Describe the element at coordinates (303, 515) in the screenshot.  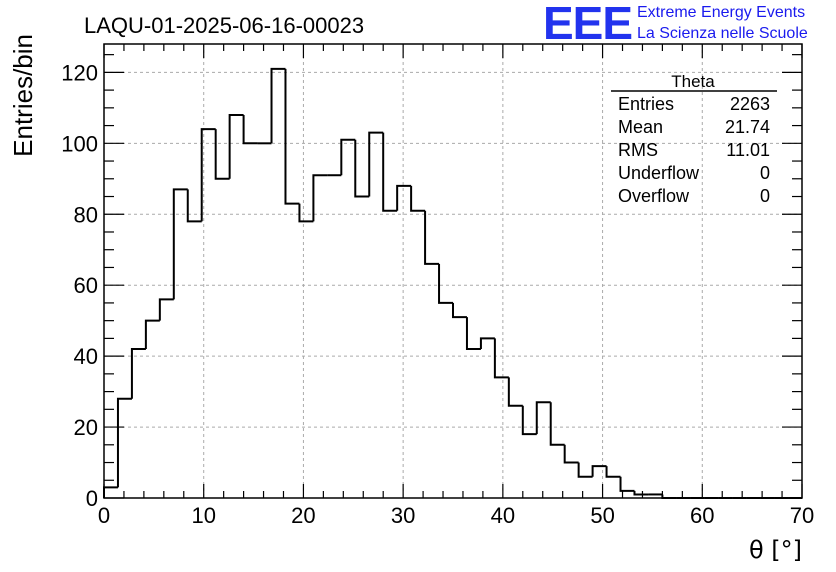
I see `x-tick-label: 20` at that location.